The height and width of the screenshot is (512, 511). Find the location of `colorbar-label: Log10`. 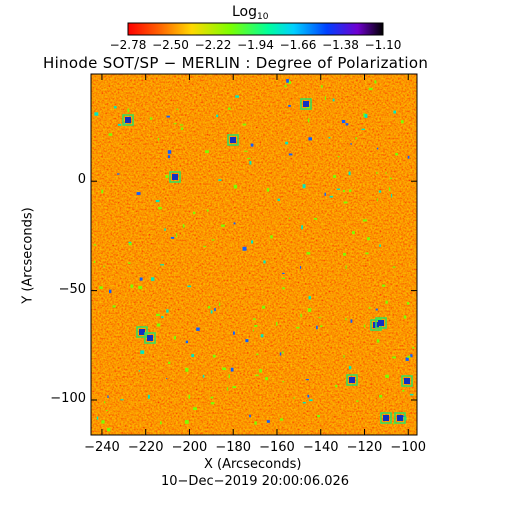

colorbar-label: Log10 is located at coordinates (250, 13).